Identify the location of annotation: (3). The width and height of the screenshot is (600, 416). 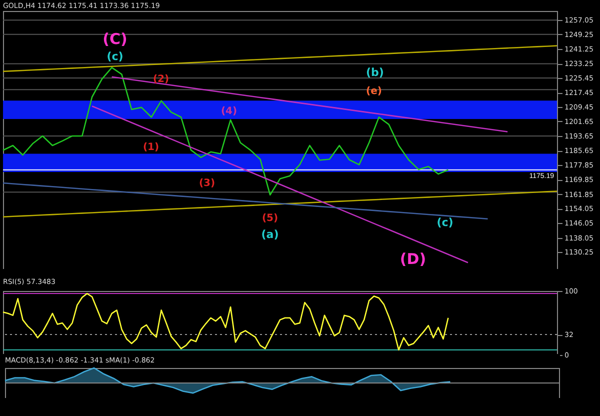
(207, 183).